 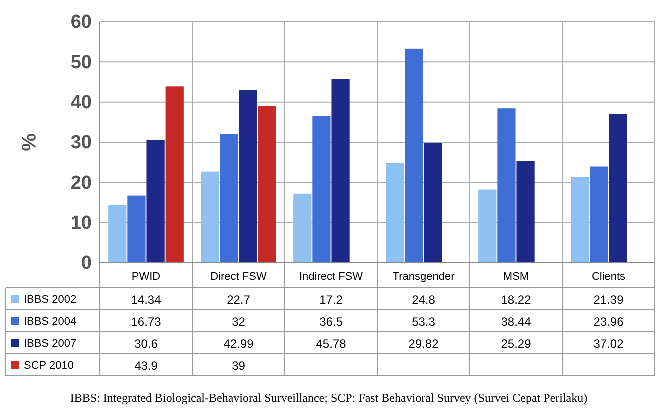 I want to click on data-label: 24.8, so click(x=424, y=300).